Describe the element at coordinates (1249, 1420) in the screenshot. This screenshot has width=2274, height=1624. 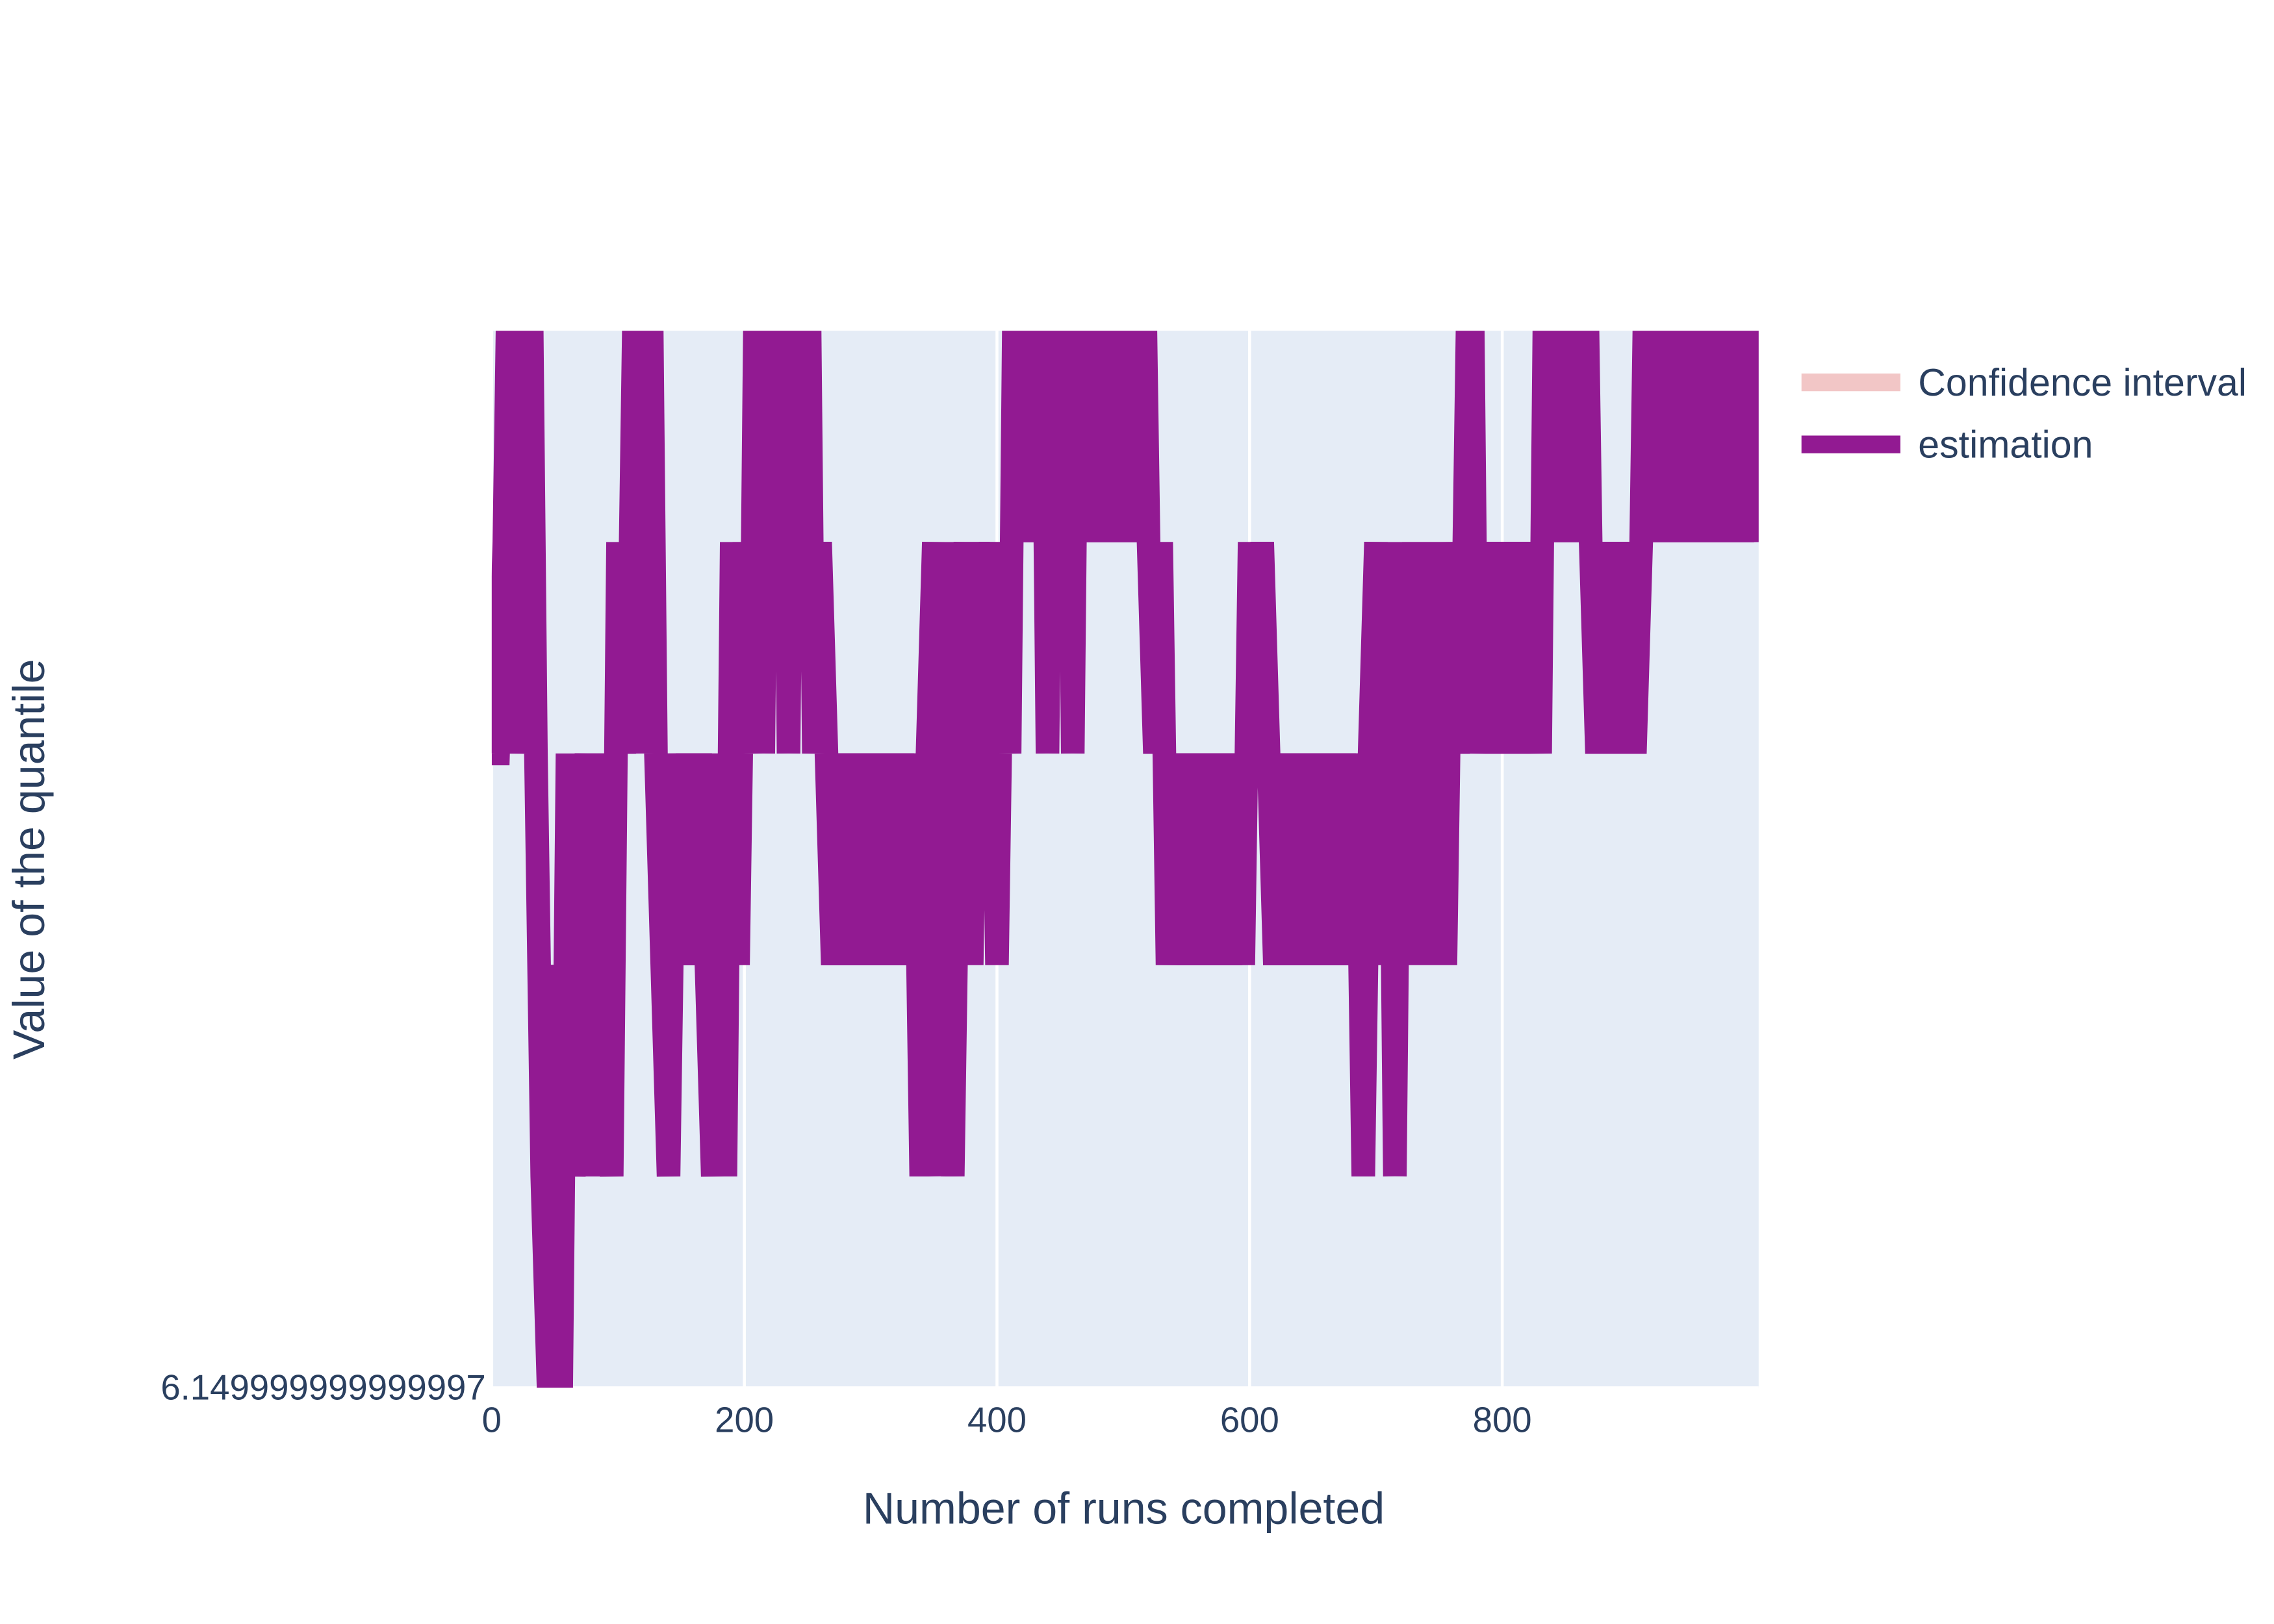
I see `x-tick-label: 600` at that location.